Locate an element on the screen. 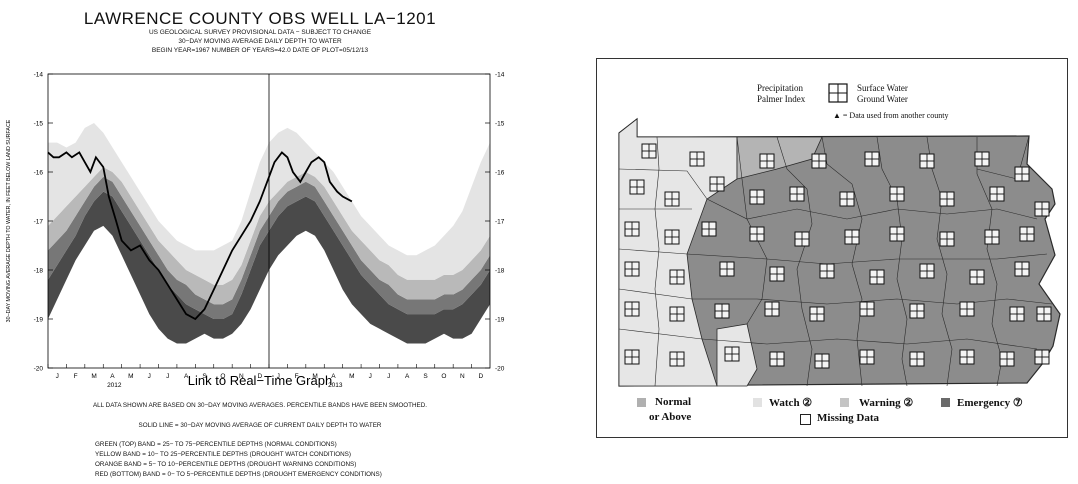 Image resolution: width=1078 pixels, height=484 pixels. light-region is located at coordinates (678, 252).